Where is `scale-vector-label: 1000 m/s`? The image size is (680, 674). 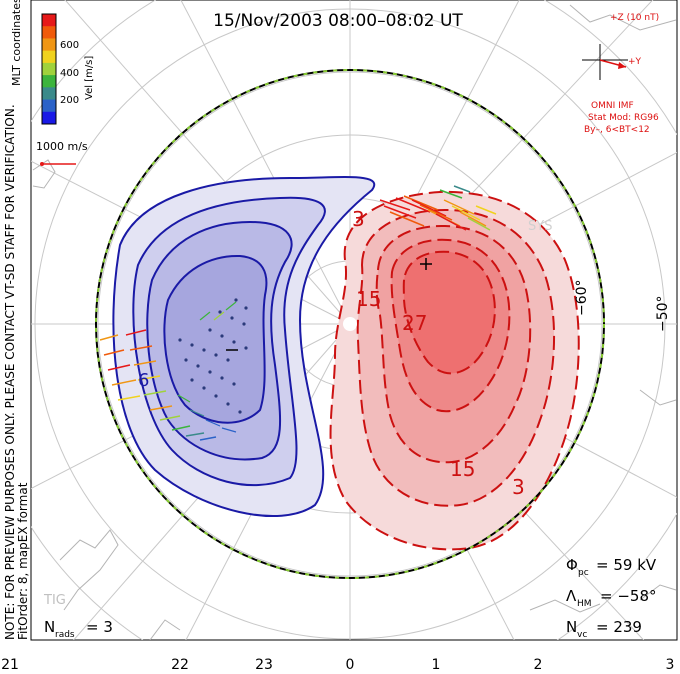 scale-vector-label: 1000 m/s is located at coordinates (62, 146).